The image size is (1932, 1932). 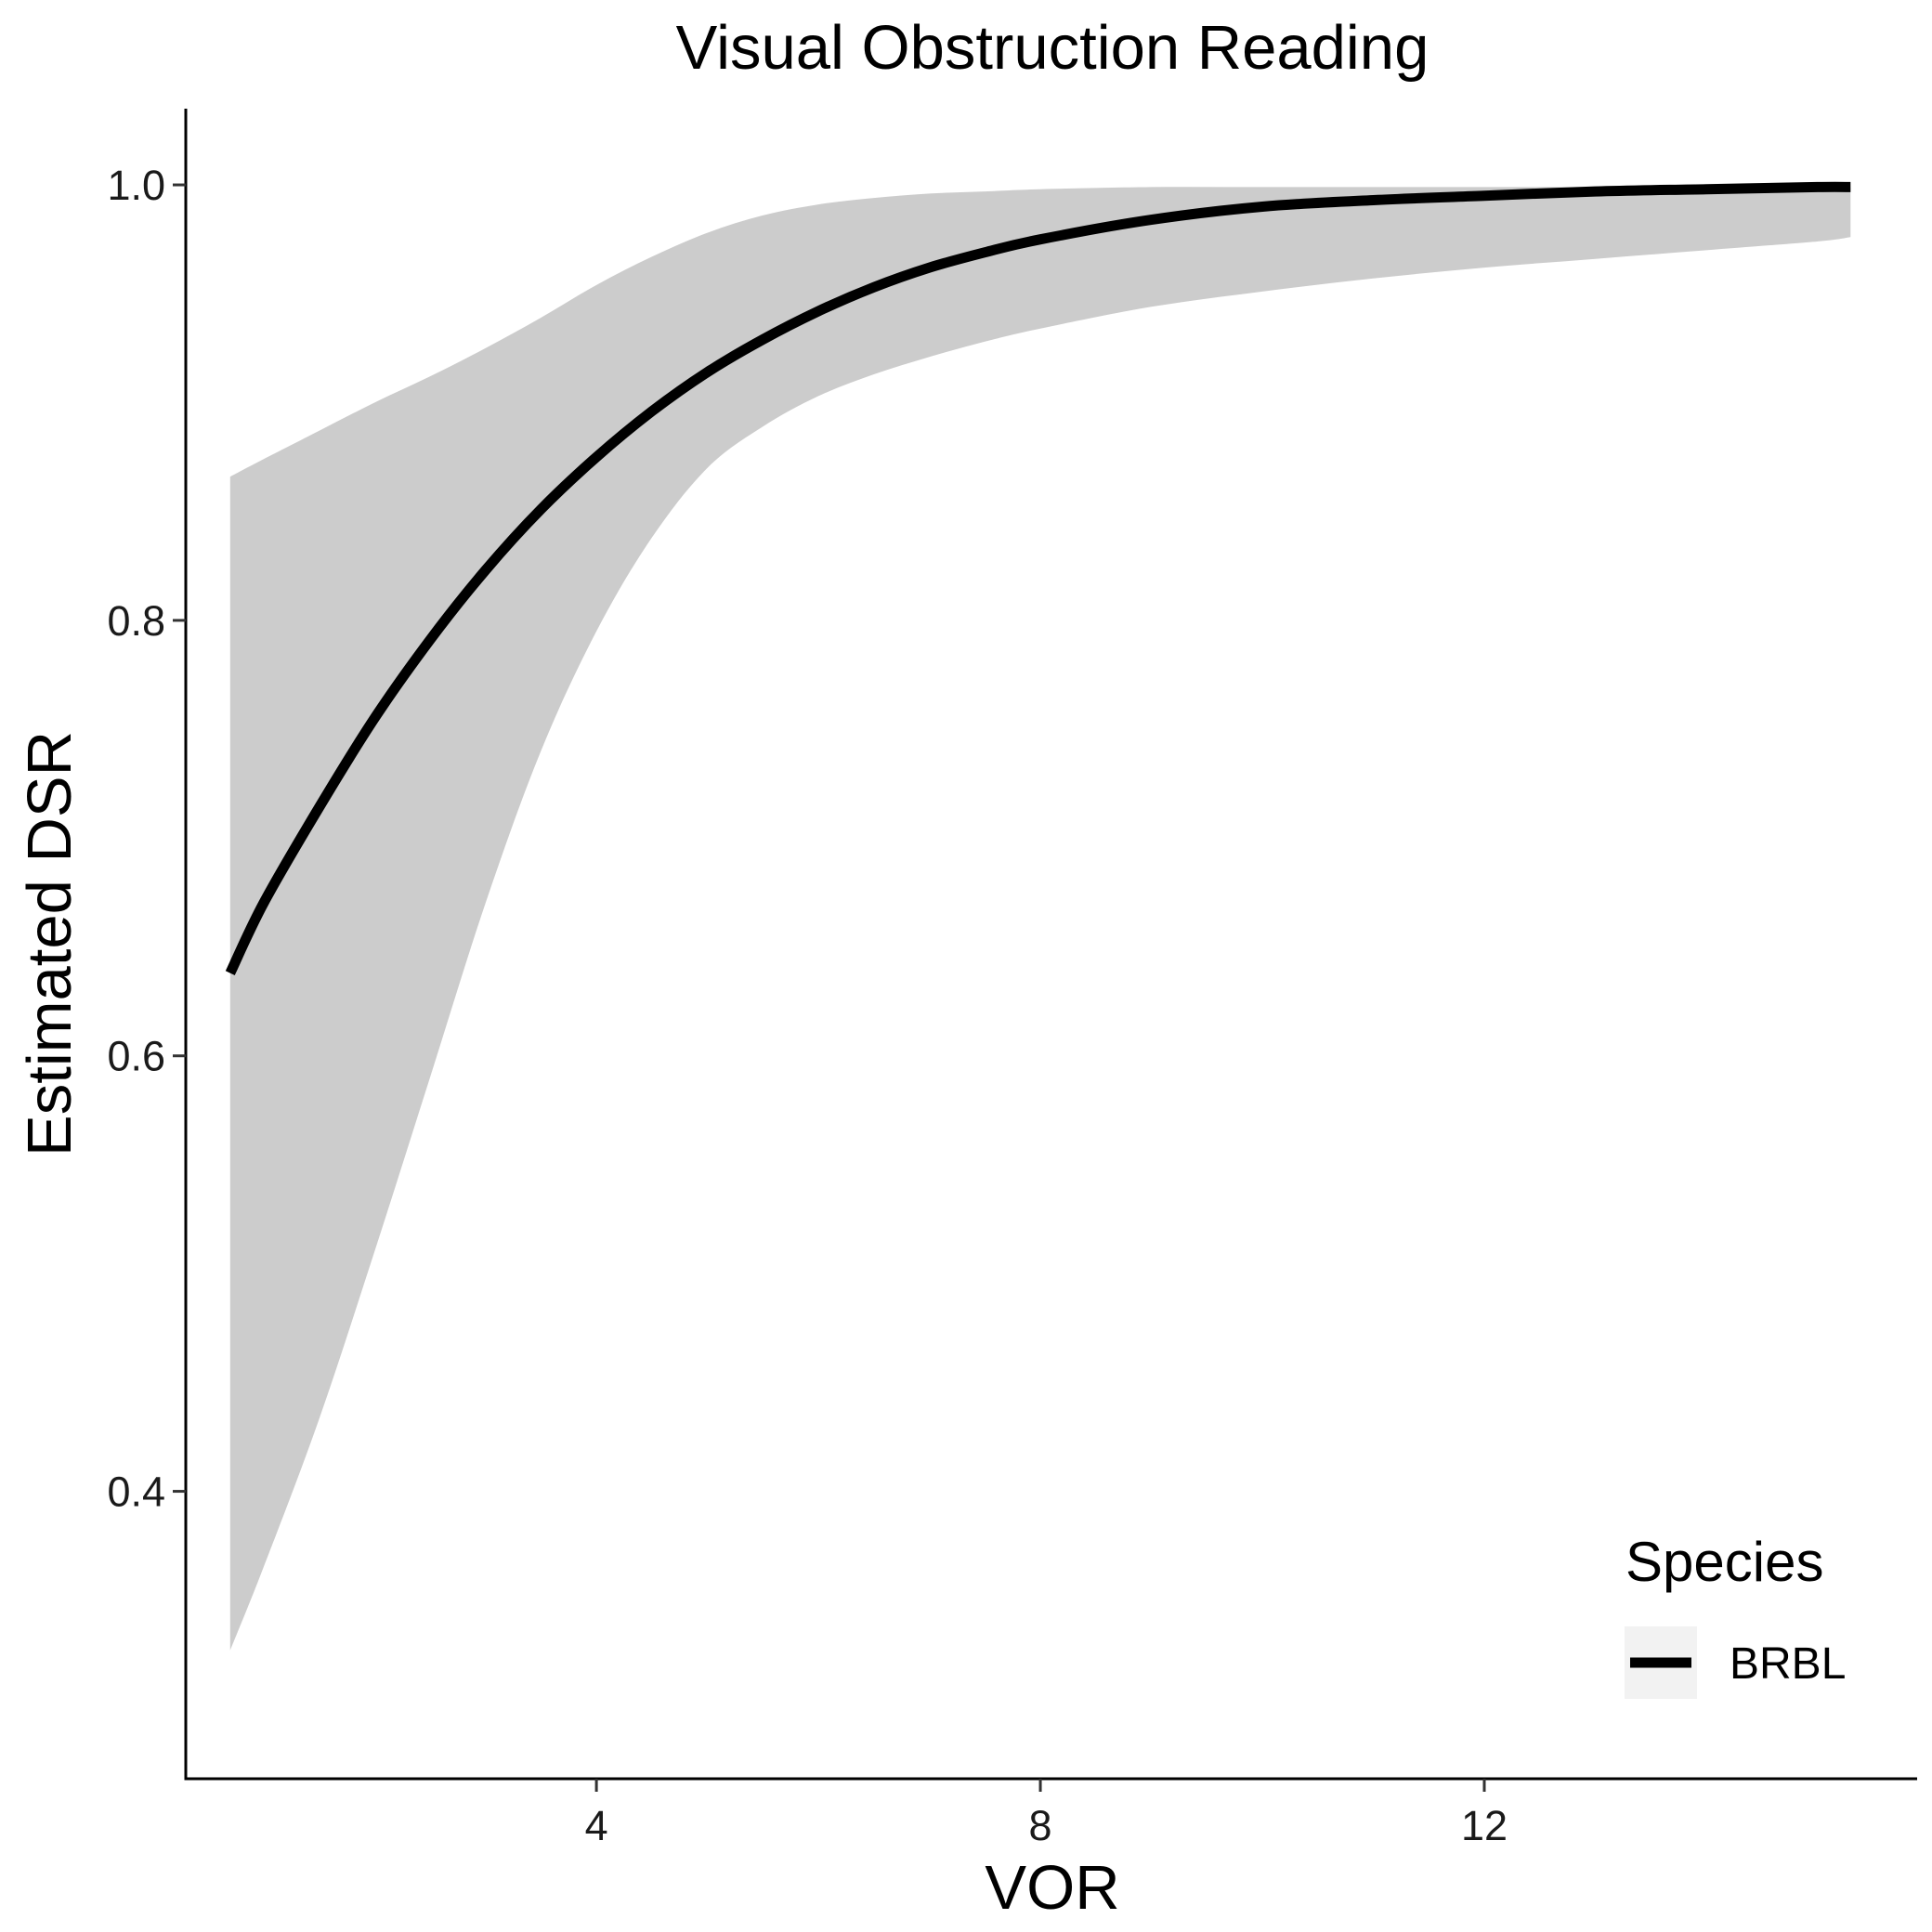 What do you see at coordinates (136, 185) in the screenshot?
I see `y-tick-label: 1.0` at bounding box center [136, 185].